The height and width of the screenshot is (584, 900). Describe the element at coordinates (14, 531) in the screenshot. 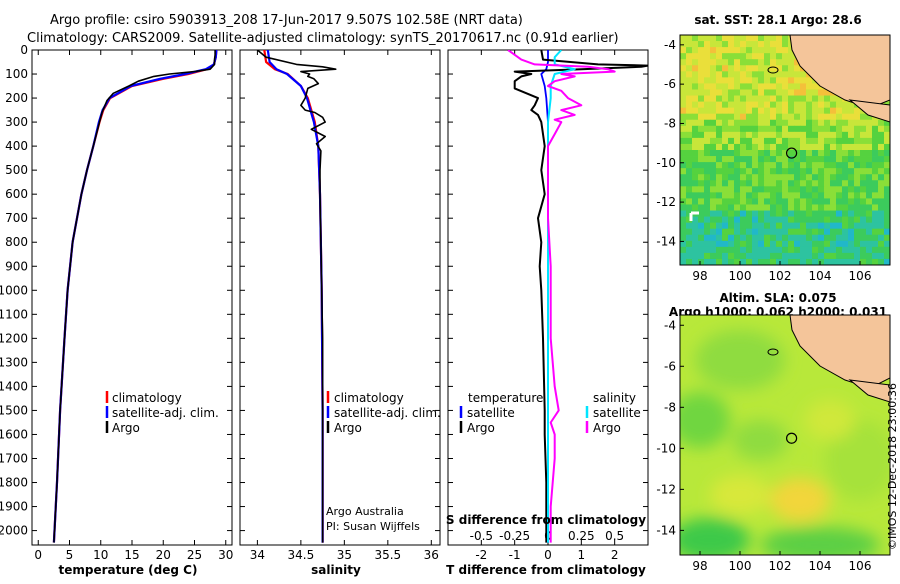

I see `depth-tick-label: 2000` at that location.